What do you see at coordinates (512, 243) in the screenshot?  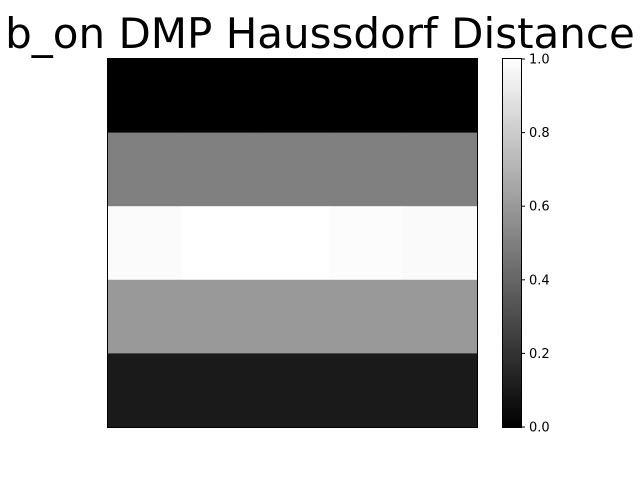 I see `colorbar` at bounding box center [512, 243].